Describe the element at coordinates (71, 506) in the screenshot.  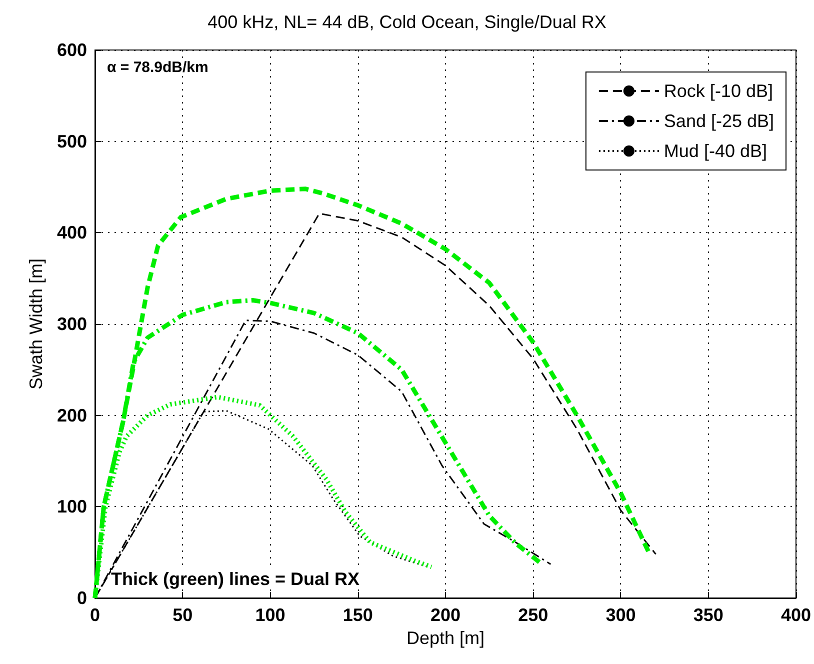
I see `y-tick-label: 100` at that location.